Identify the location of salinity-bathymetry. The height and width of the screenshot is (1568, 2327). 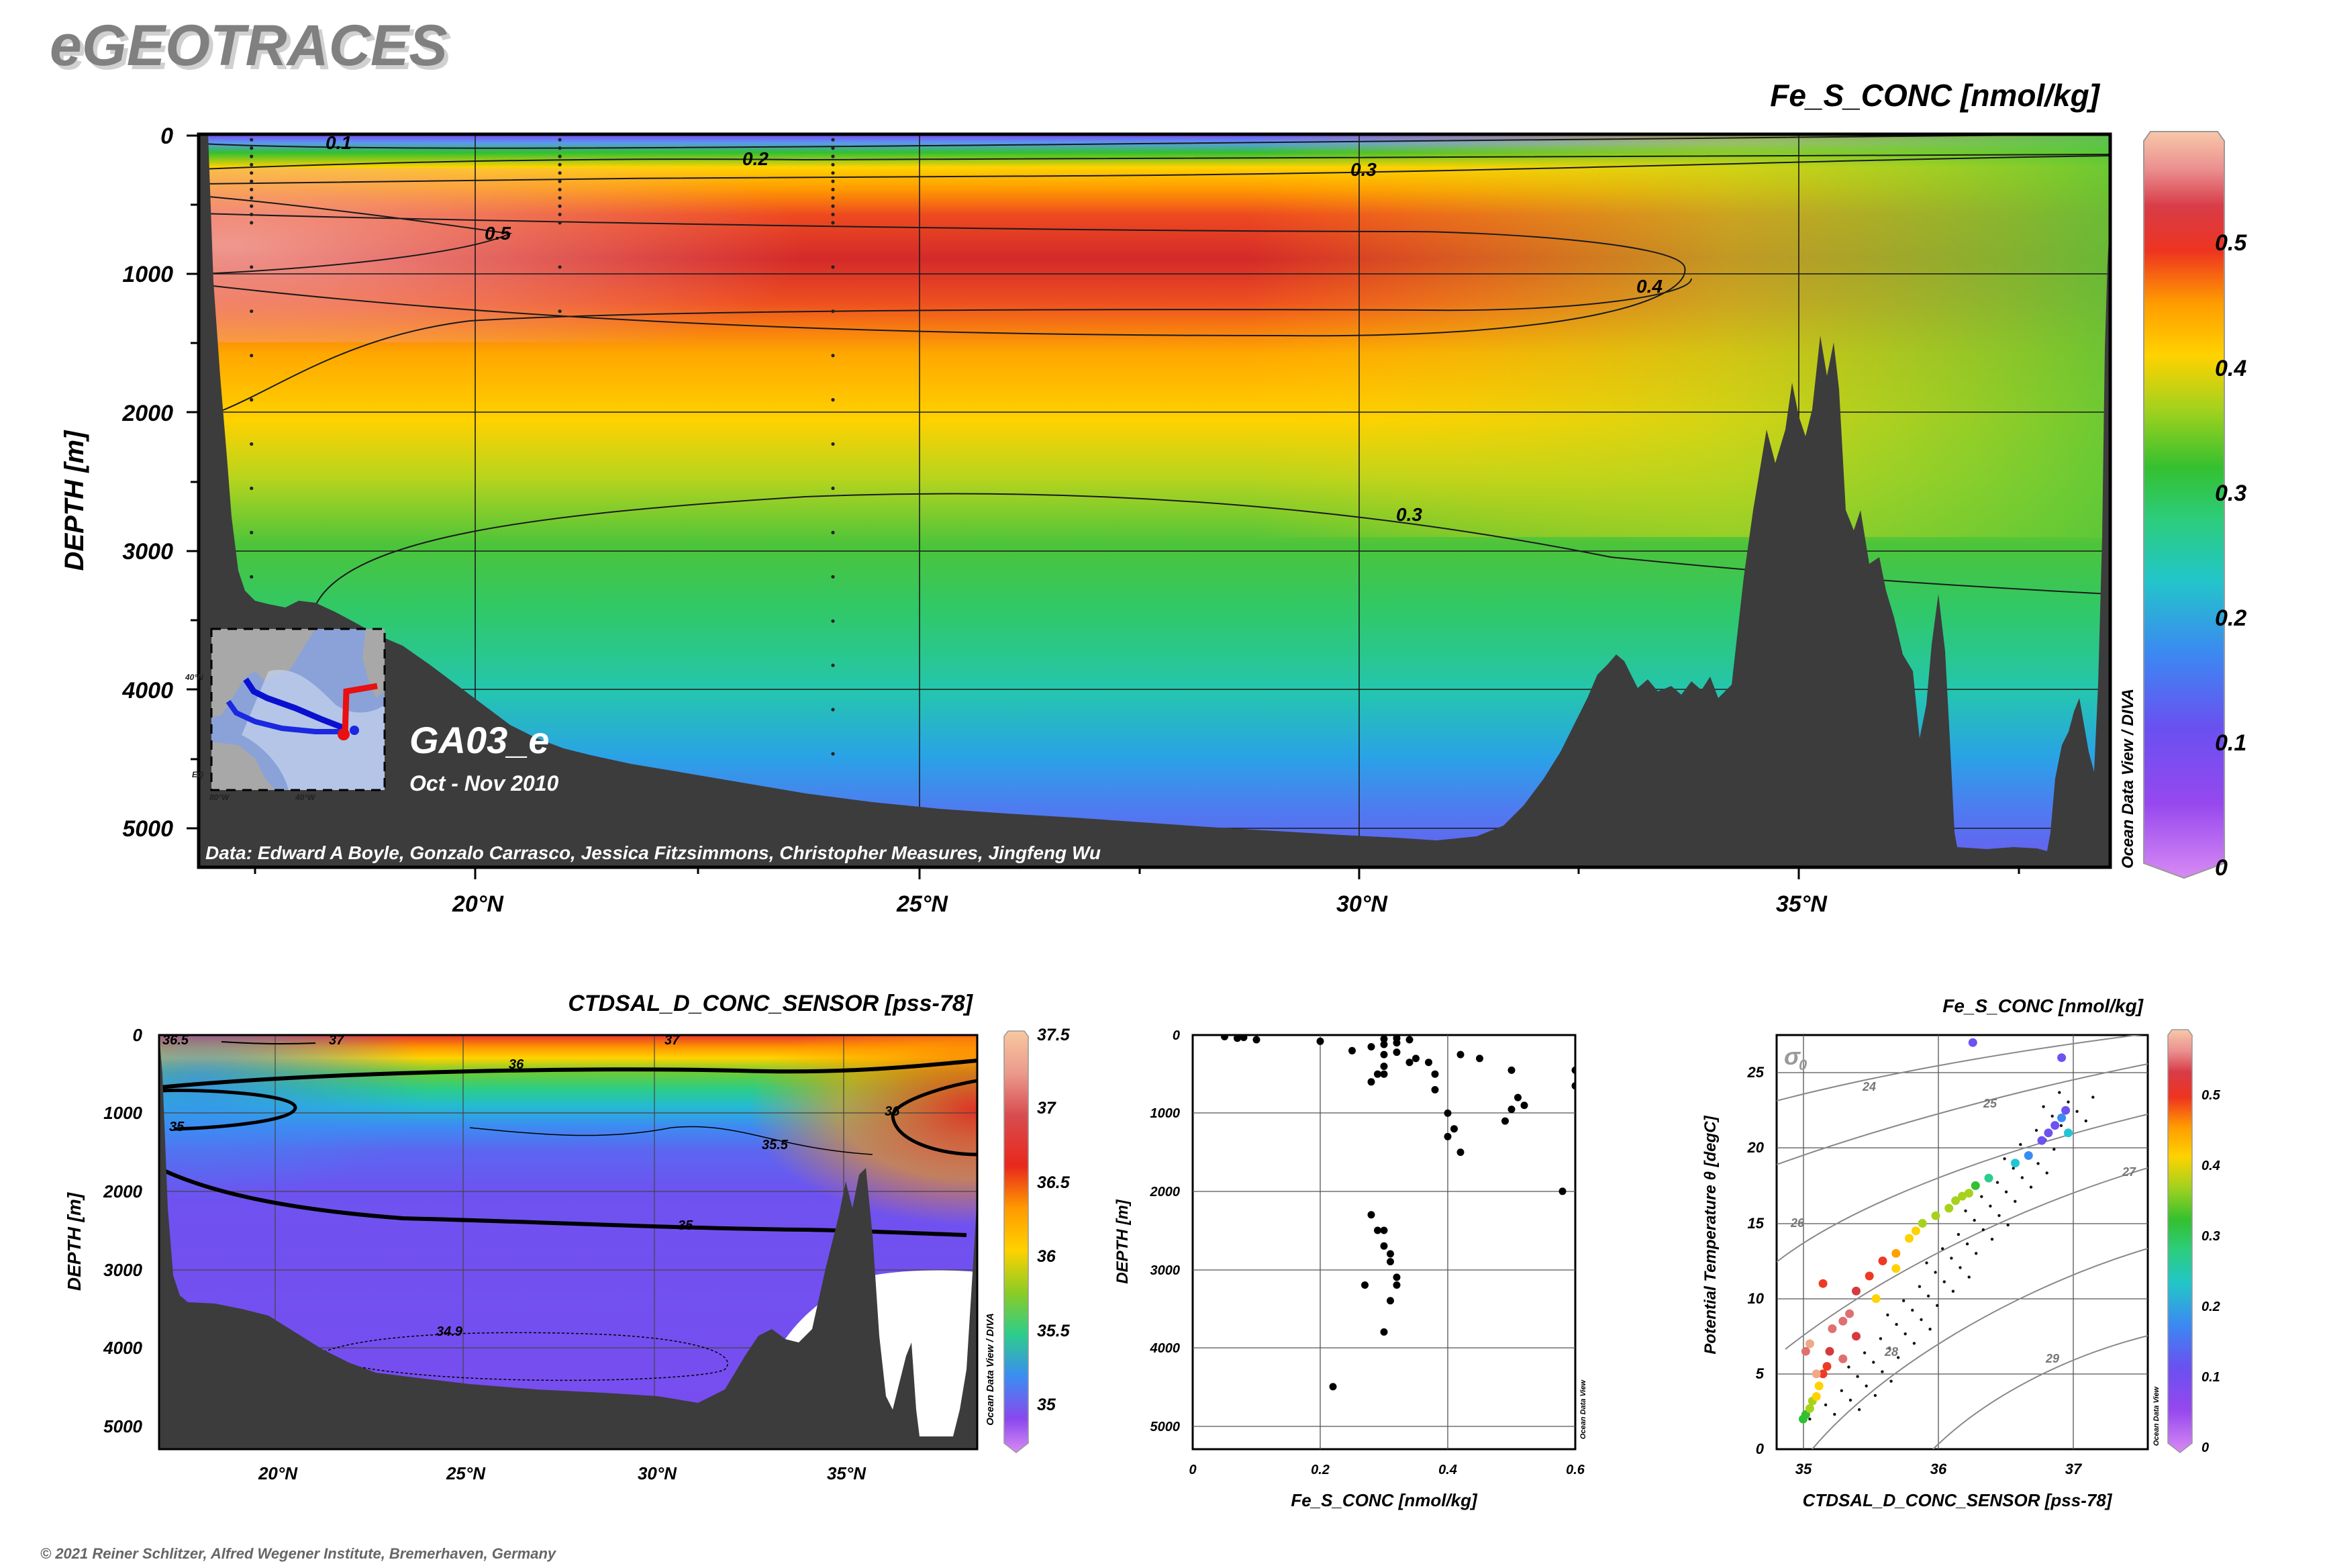
(568, 1242).